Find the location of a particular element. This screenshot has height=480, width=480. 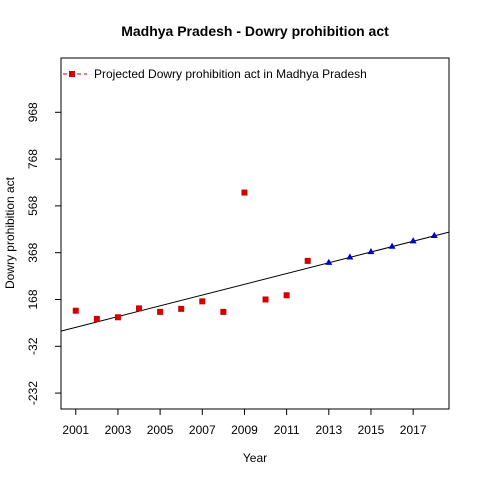

x-tick-label: 2017 is located at coordinates (413, 430).